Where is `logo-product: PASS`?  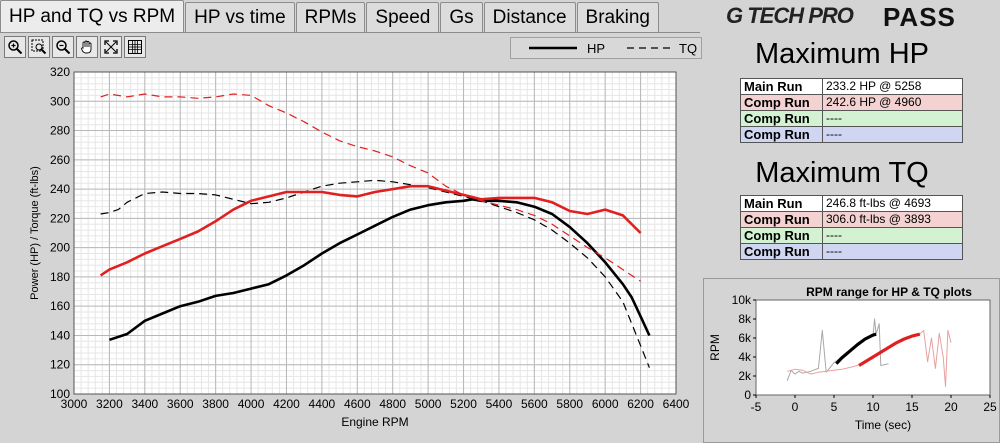
logo-product: PASS is located at coordinates (919, 17).